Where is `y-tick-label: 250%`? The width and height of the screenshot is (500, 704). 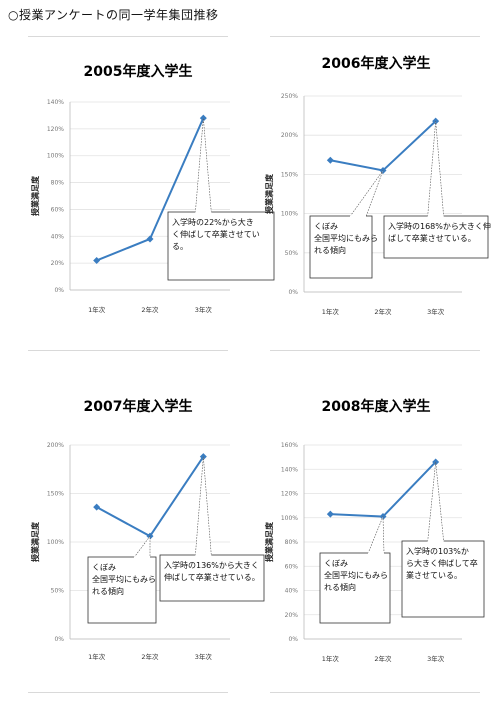
y-tick-label: 250% is located at coordinates (289, 96).